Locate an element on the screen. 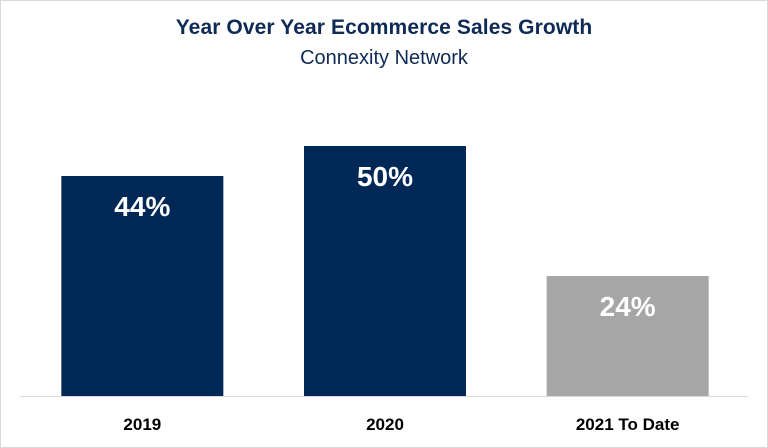 Image resolution: width=768 pixels, height=448 pixels. data-label-1: 44% is located at coordinates (142, 206).